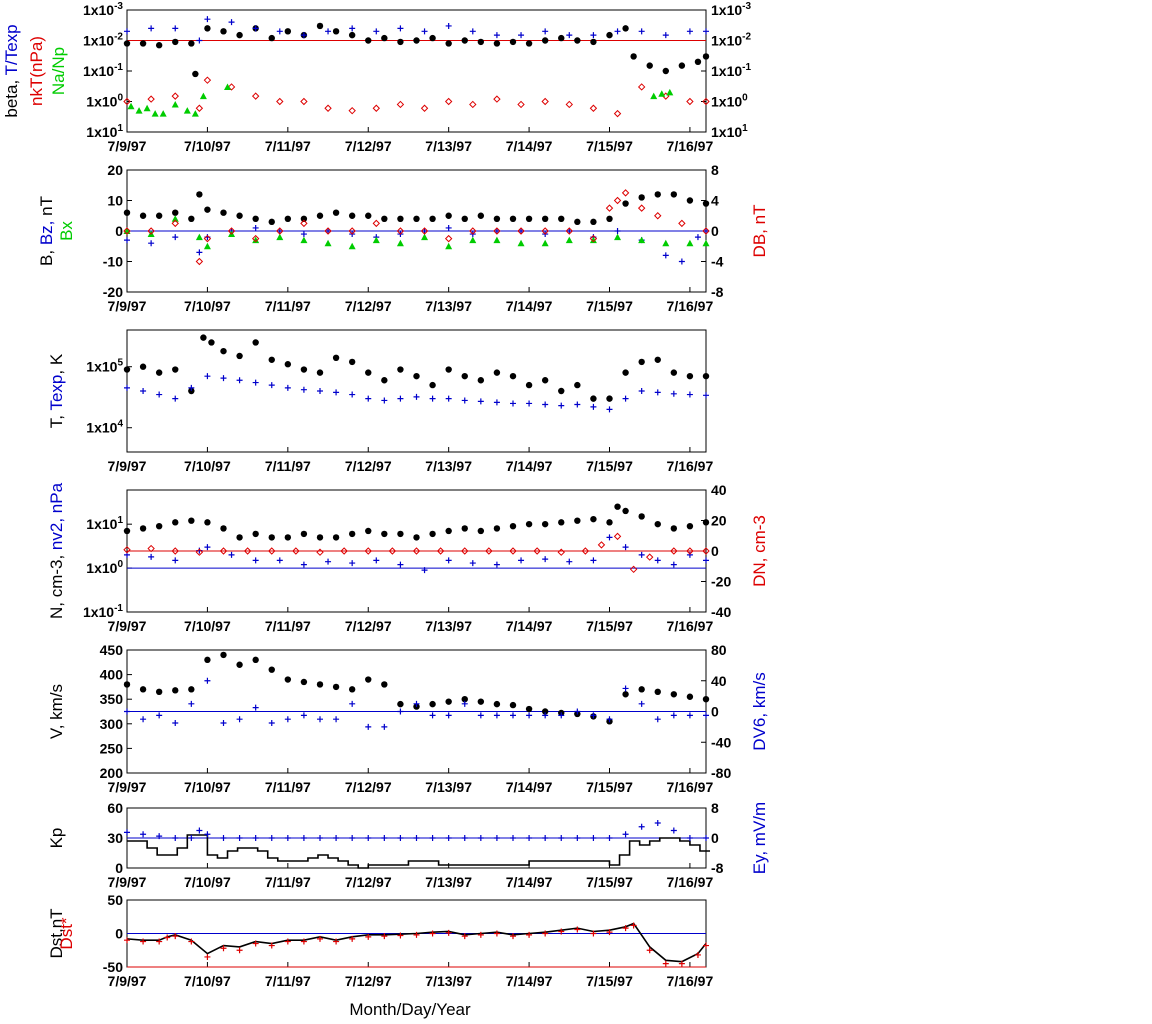 The width and height of the screenshot is (1152, 1024). I want to click on y-tick-label-right: 0, so click(715, 838).